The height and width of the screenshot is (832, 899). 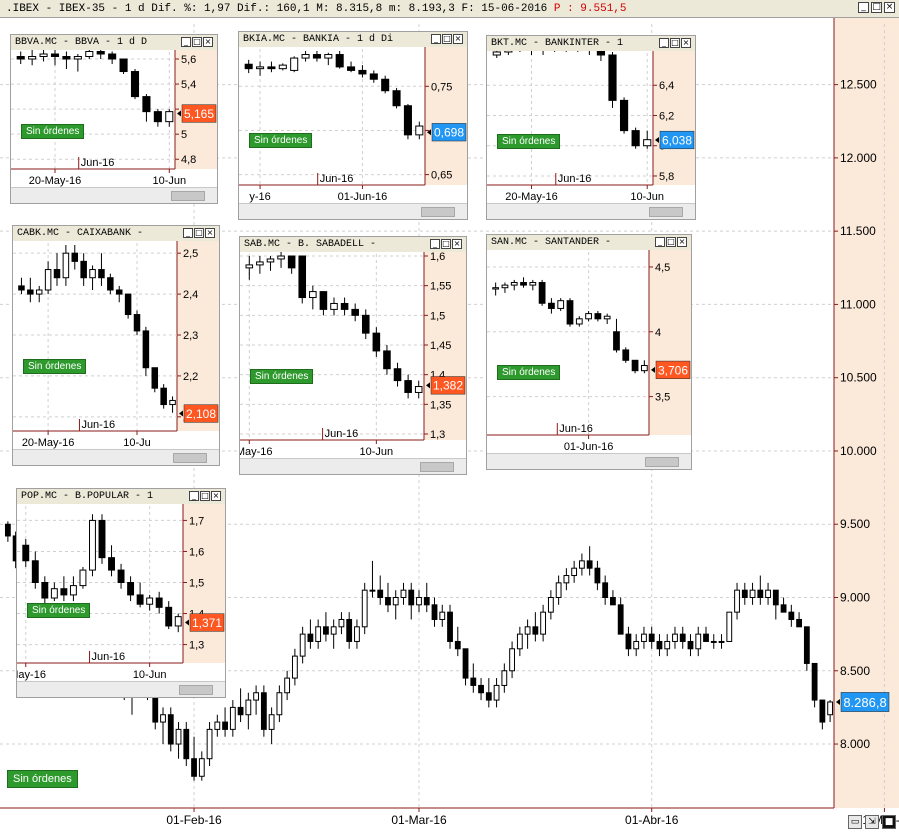 What do you see at coordinates (889, 822) in the screenshot?
I see `black-square-icon: ■` at bounding box center [889, 822].